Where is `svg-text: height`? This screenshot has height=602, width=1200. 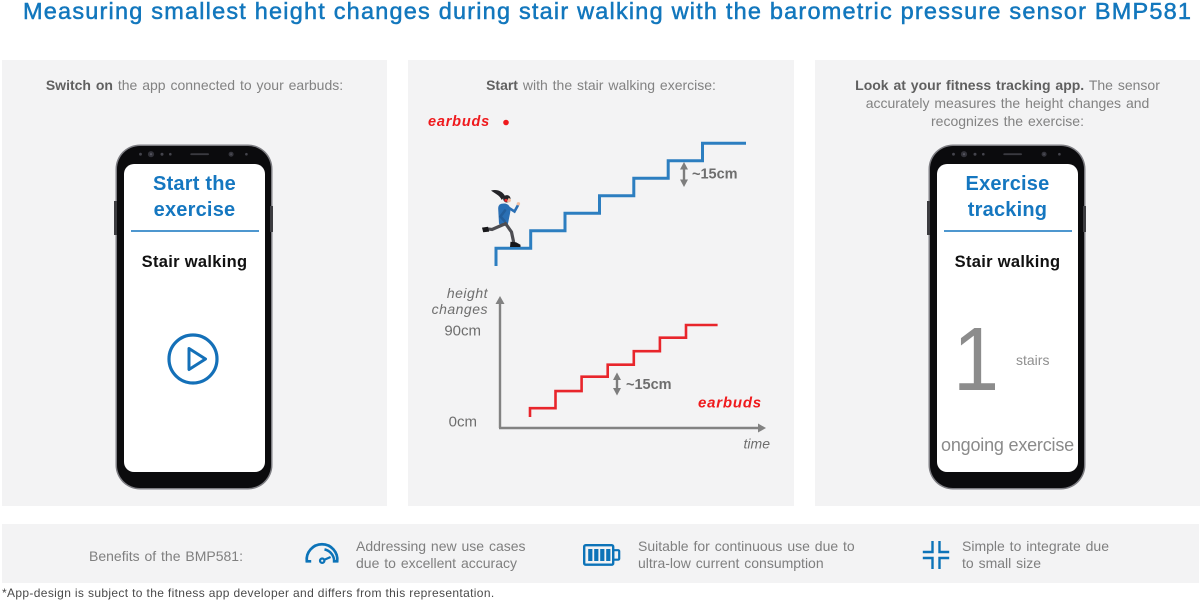
svg-text: height is located at coordinates (468, 293).